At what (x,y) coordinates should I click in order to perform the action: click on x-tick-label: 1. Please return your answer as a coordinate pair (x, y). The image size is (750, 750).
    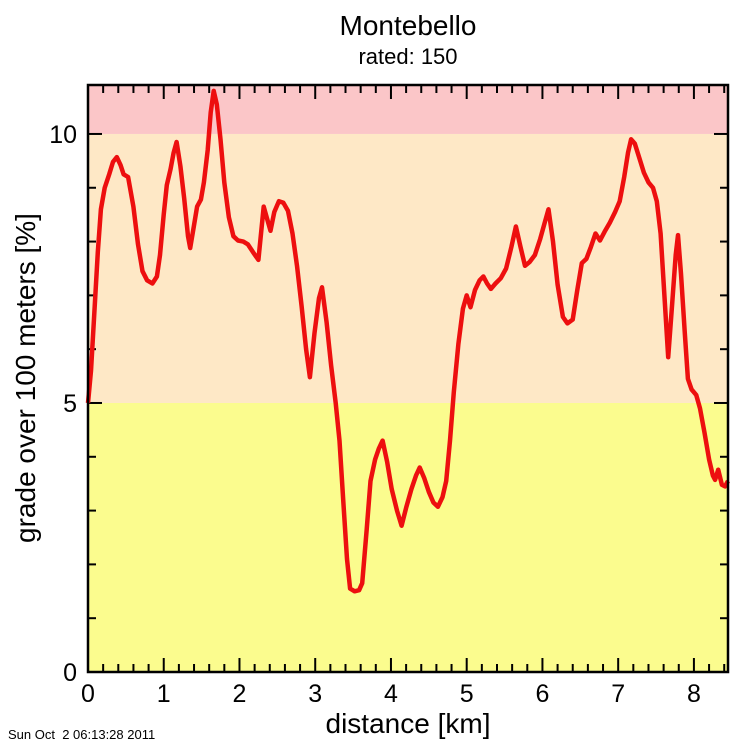
    Looking at the image, I should click on (164, 694).